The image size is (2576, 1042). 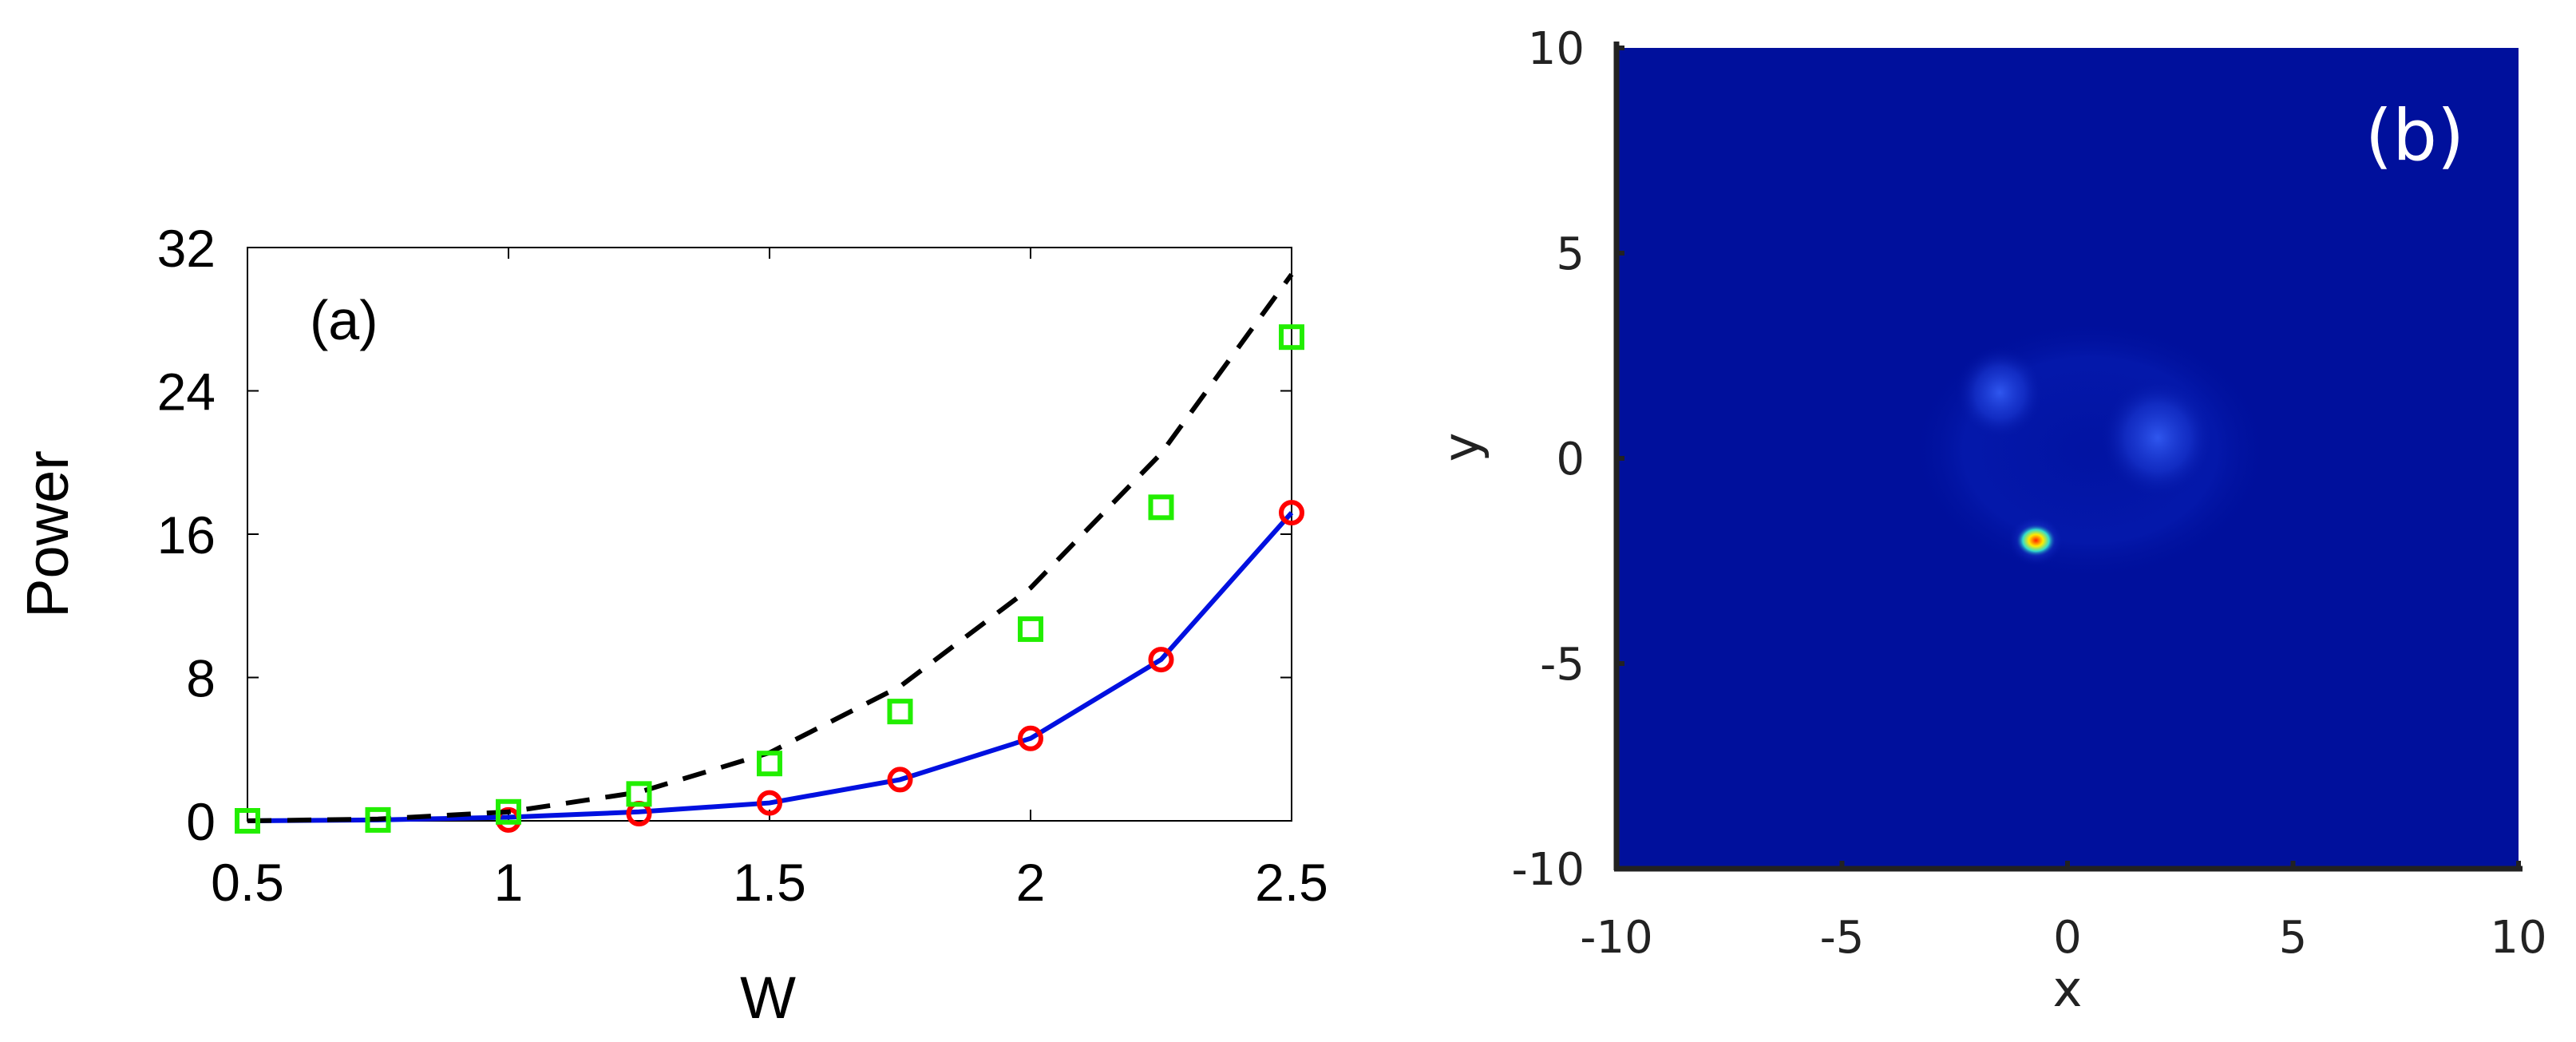 I want to click on y-tick-labels-b: -10 -5 0 5 10, so click(x=1549, y=460).